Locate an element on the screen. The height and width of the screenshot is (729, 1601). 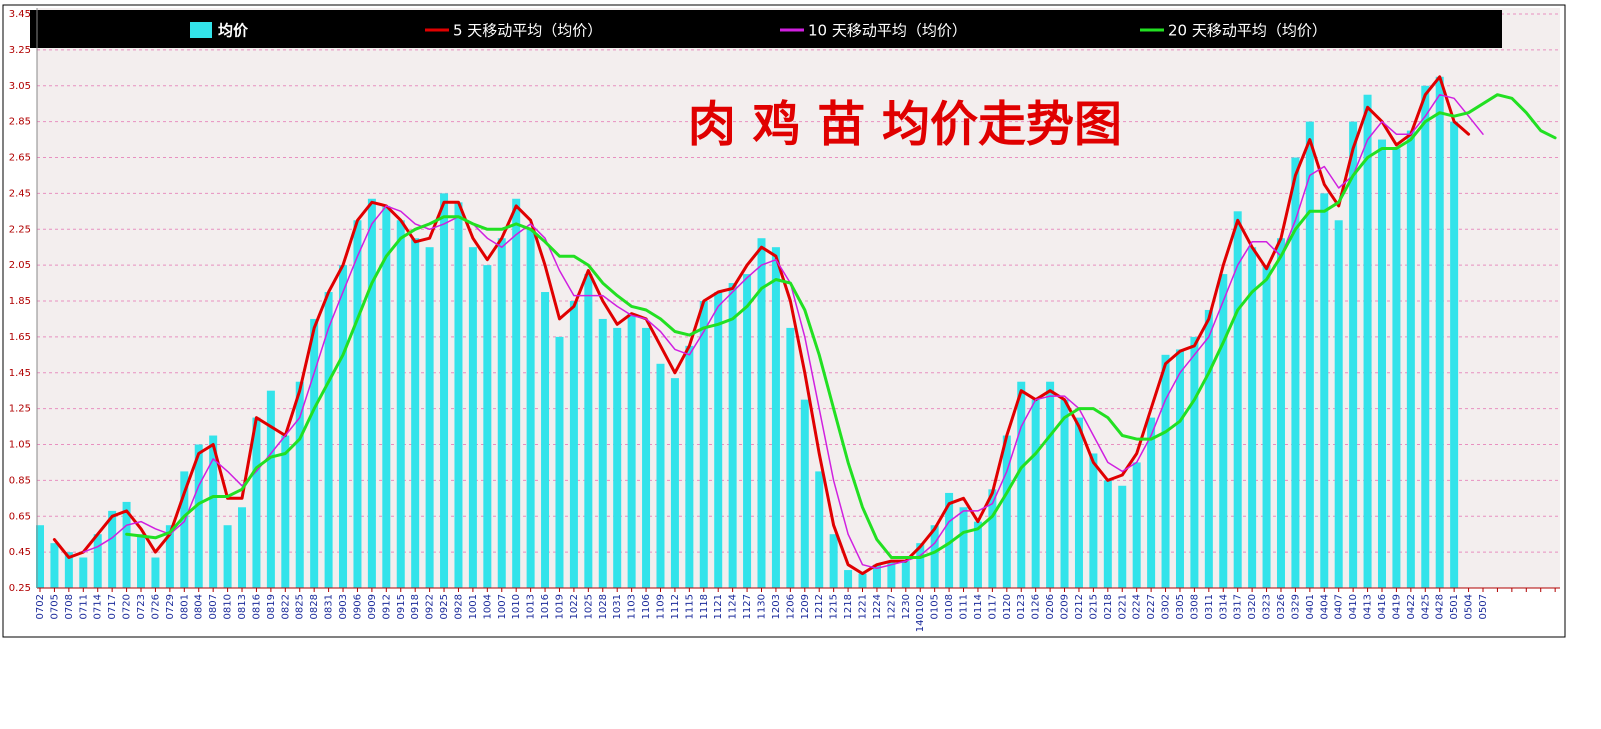
x-tick-label: 0108 is located at coordinates (949, 606).